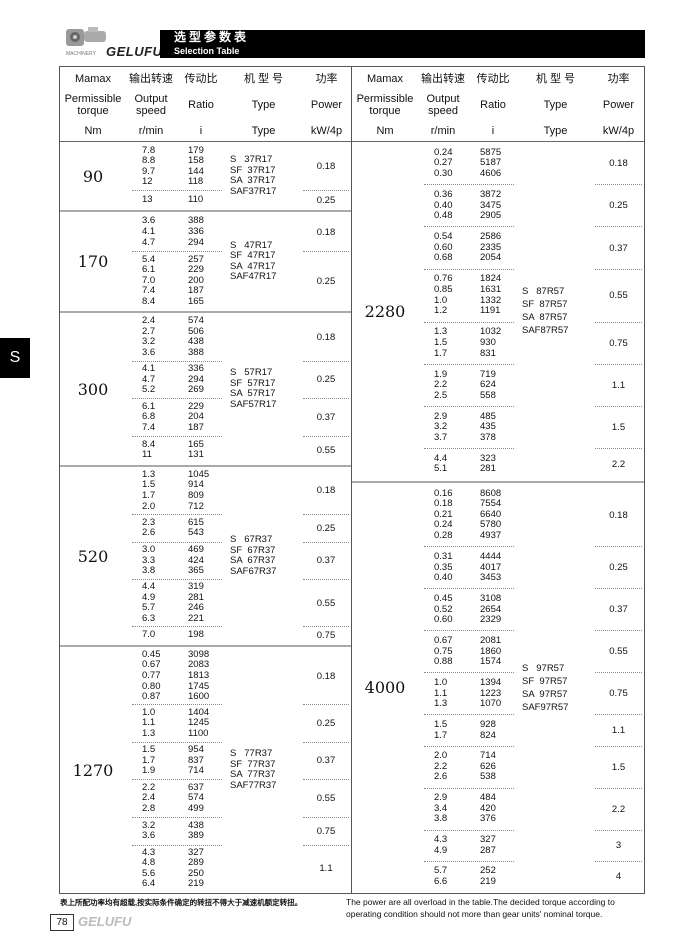 Image resolution: width=700 pixels, height=949 pixels. What do you see at coordinates (177, 697) in the screenshot?
I see `table-row: 0.87 1600` at bounding box center [177, 697].